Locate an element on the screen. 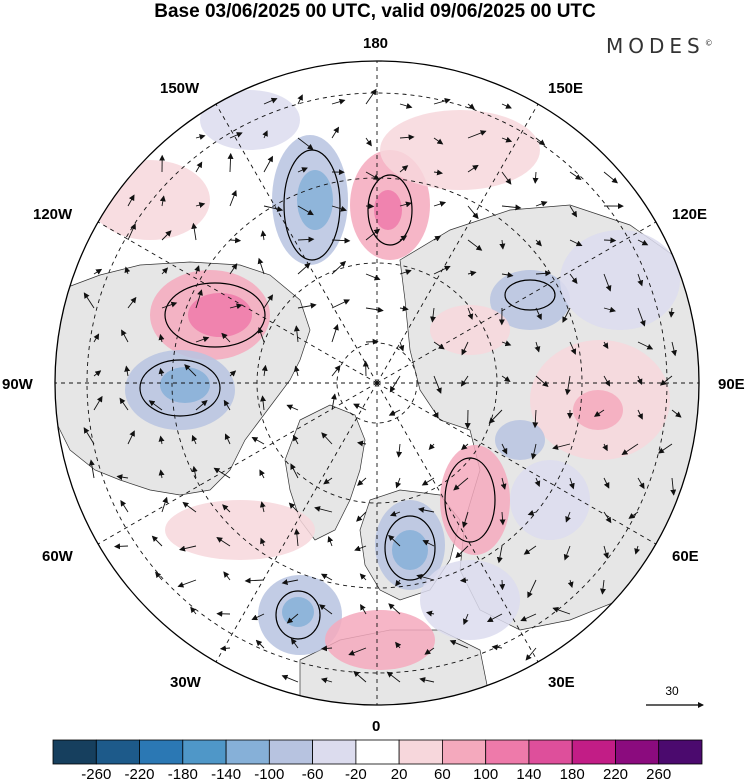 The height and width of the screenshot is (783, 750). colorbar-tick-label: -180 is located at coordinates (182, 774).